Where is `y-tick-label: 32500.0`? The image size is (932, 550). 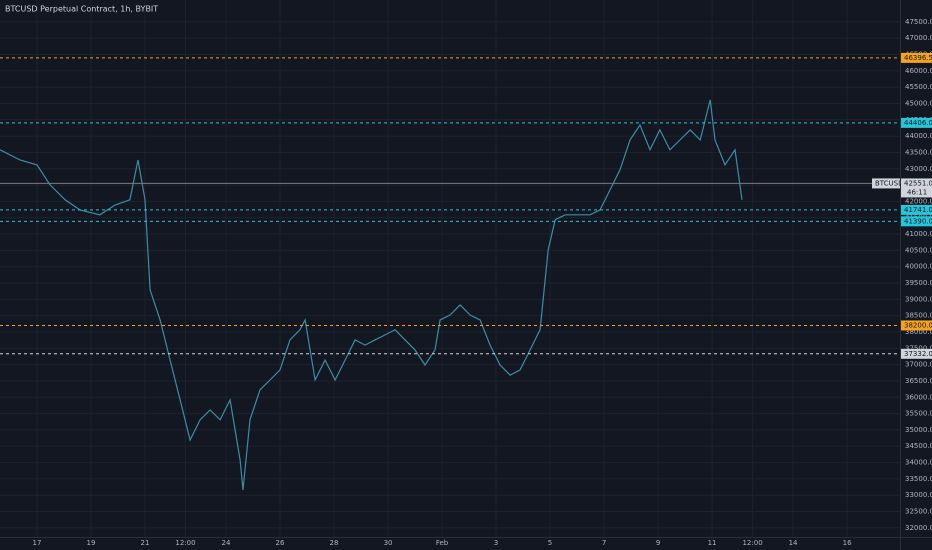
y-tick-label: 32500.0 is located at coordinates (918, 512).